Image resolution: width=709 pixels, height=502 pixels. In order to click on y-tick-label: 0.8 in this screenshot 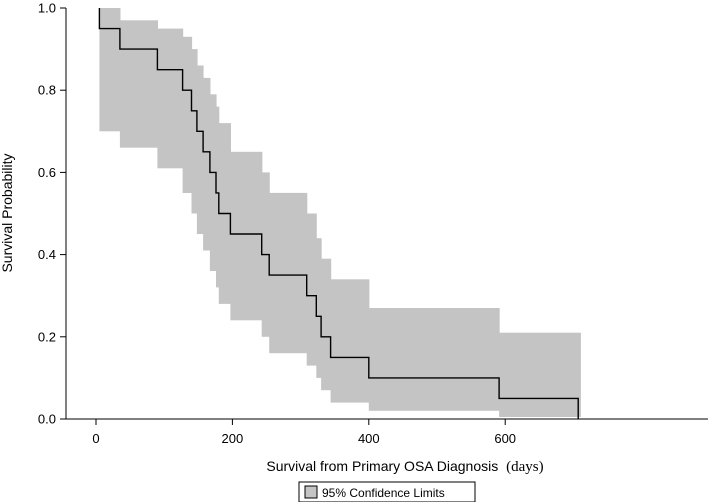, I will do `click(47, 90)`.